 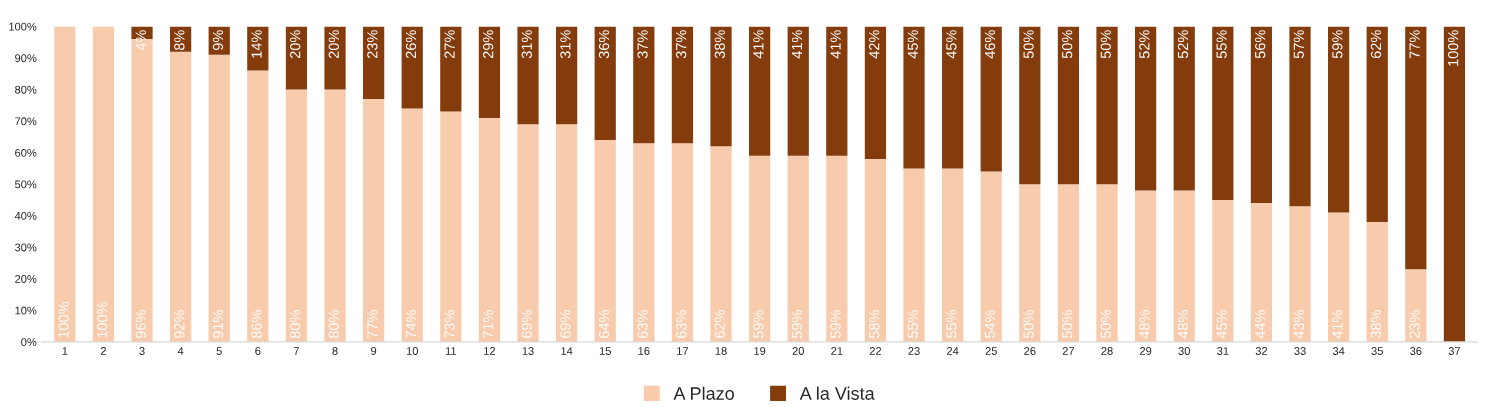 I want to click on x-tick-label: 19, so click(x=760, y=351).